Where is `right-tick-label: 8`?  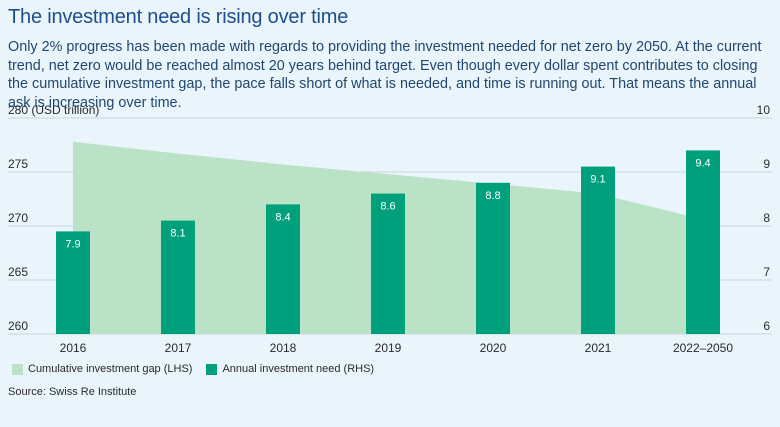
right-tick-label: 8 is located at coordinates (766, 218).